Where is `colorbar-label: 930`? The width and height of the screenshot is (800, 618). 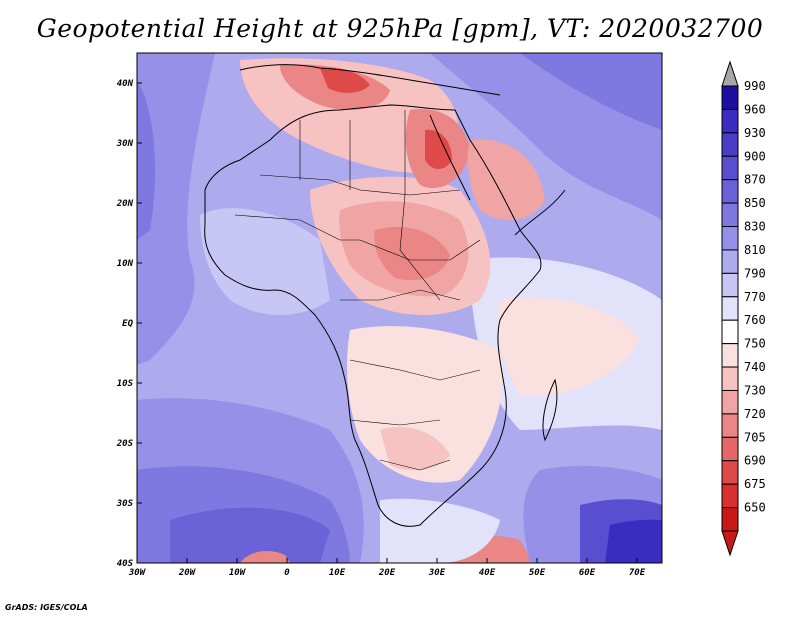
colorbar-label: 930 is located at coordinates (755, 133).